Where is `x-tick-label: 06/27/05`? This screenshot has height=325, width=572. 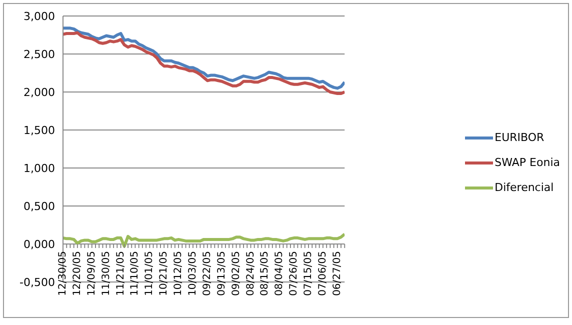 x-tick-label: 06/27/05 is located at coordinates (337, 273).